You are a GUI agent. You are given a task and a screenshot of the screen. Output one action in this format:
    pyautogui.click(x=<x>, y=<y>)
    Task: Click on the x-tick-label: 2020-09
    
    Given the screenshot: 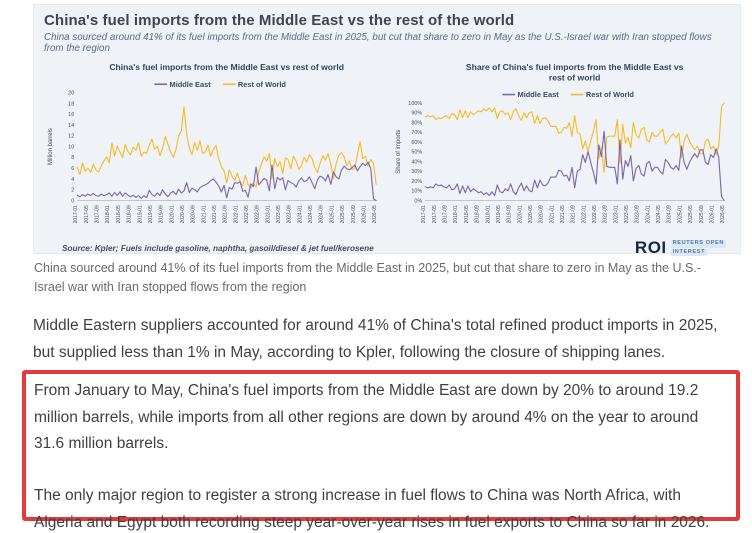 What is the action you would take?
    pyautogui.click(x=542, y=214)
    